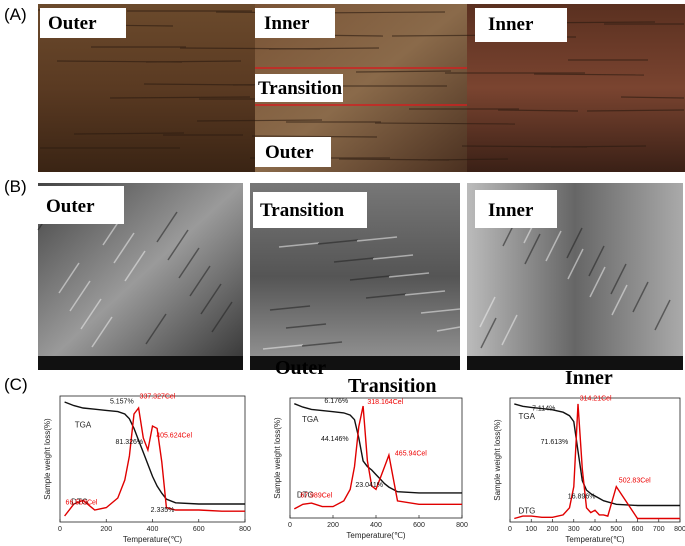 This screenshot has width=685, height=546. Describe the element at coordinates (300, 368) in the screenshot. I see `chart-title: Outer` at that location.